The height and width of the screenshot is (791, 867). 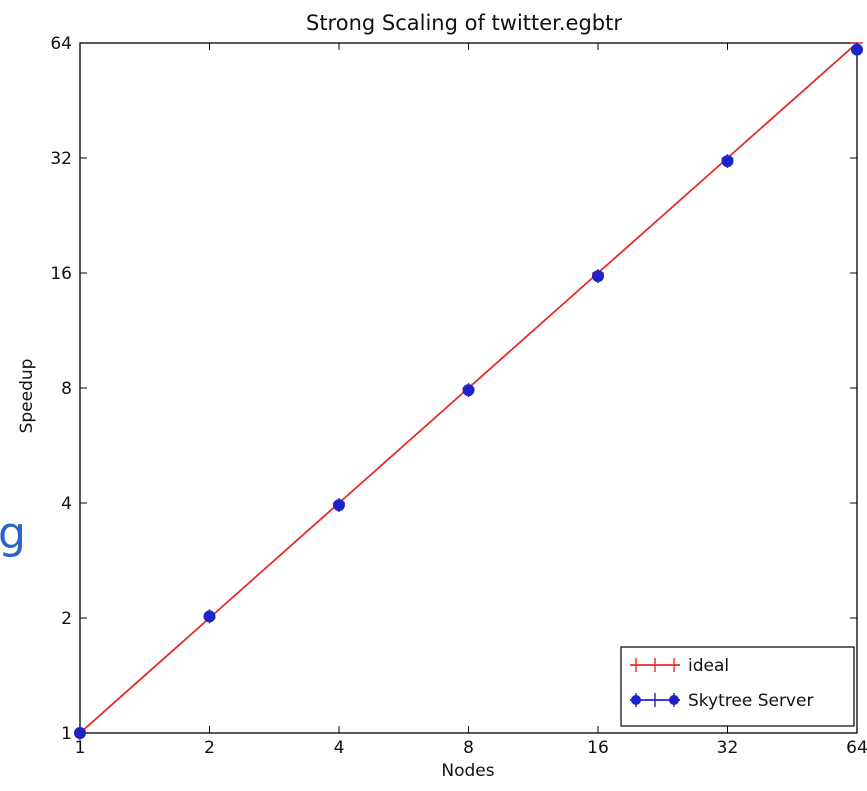 What do you see at coordinates (80, 748) in the screenshot?
I see `x-tick-label: 1` at bounding box center [80, 748].